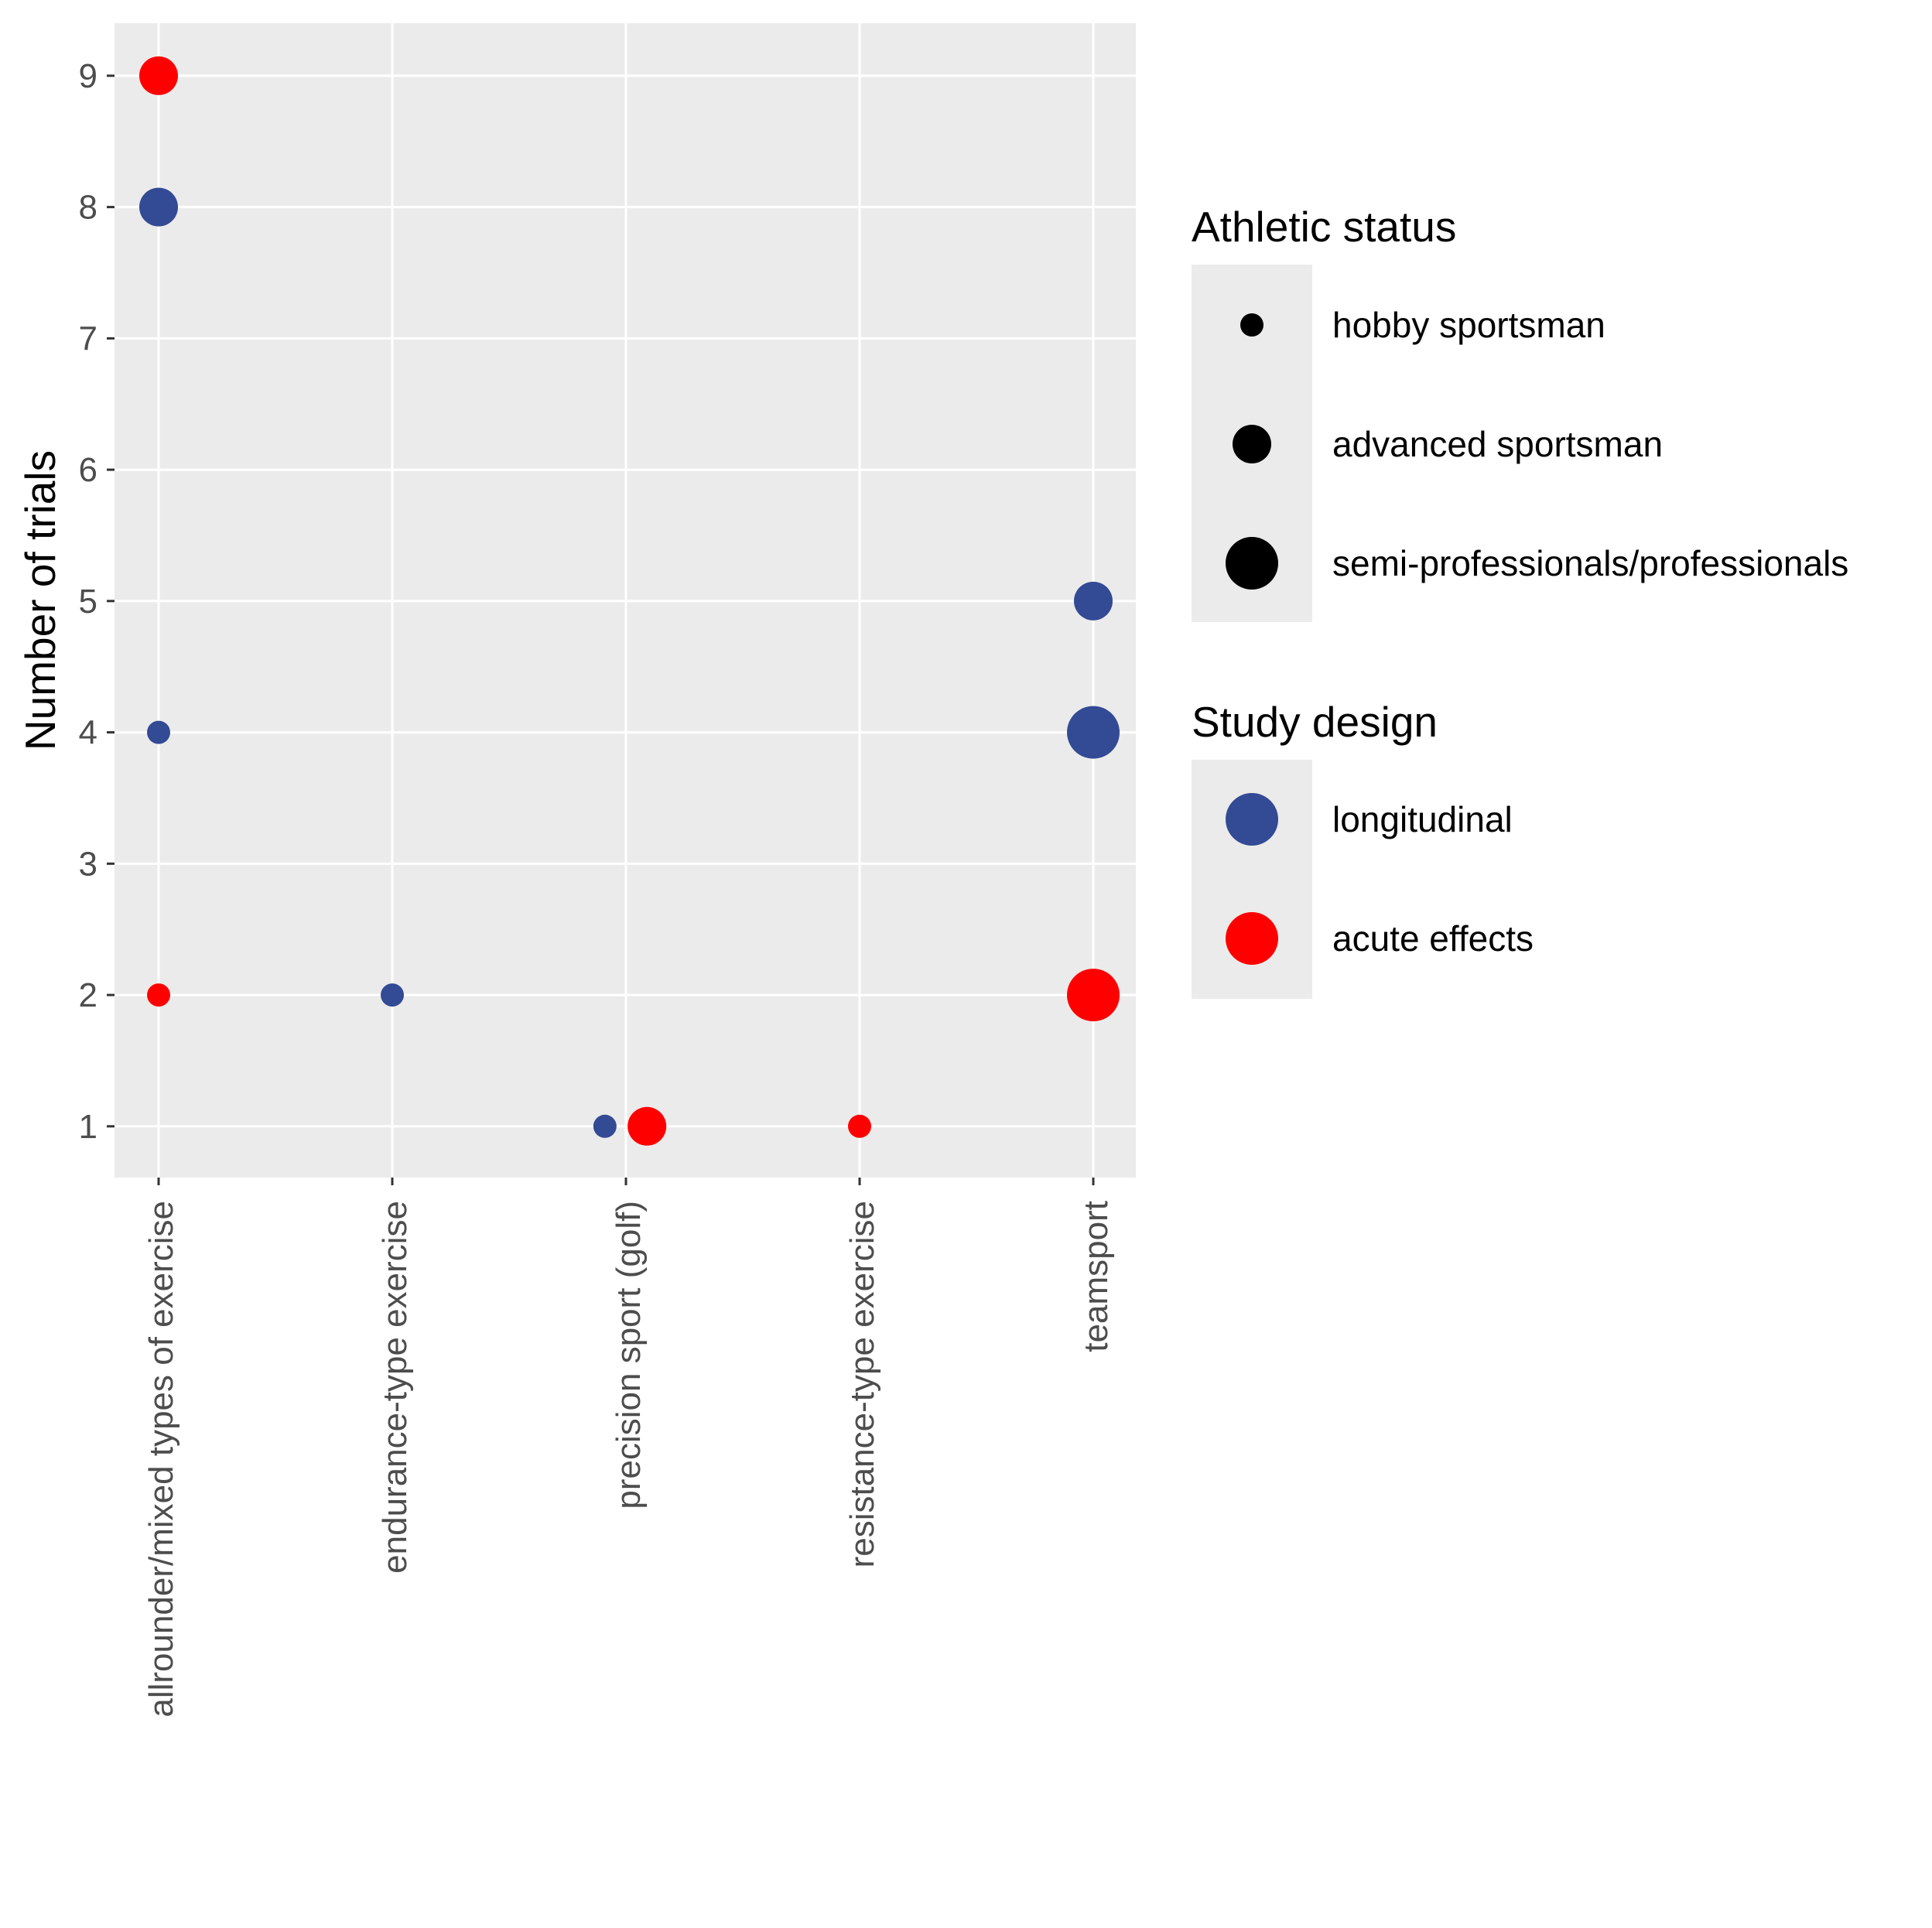 Image resolution: width=1932 pixels, height=1928 pixels. Describe the element at coordinates (88, 208) in the screenshot. I see `y-tick-label: 8` at that location.